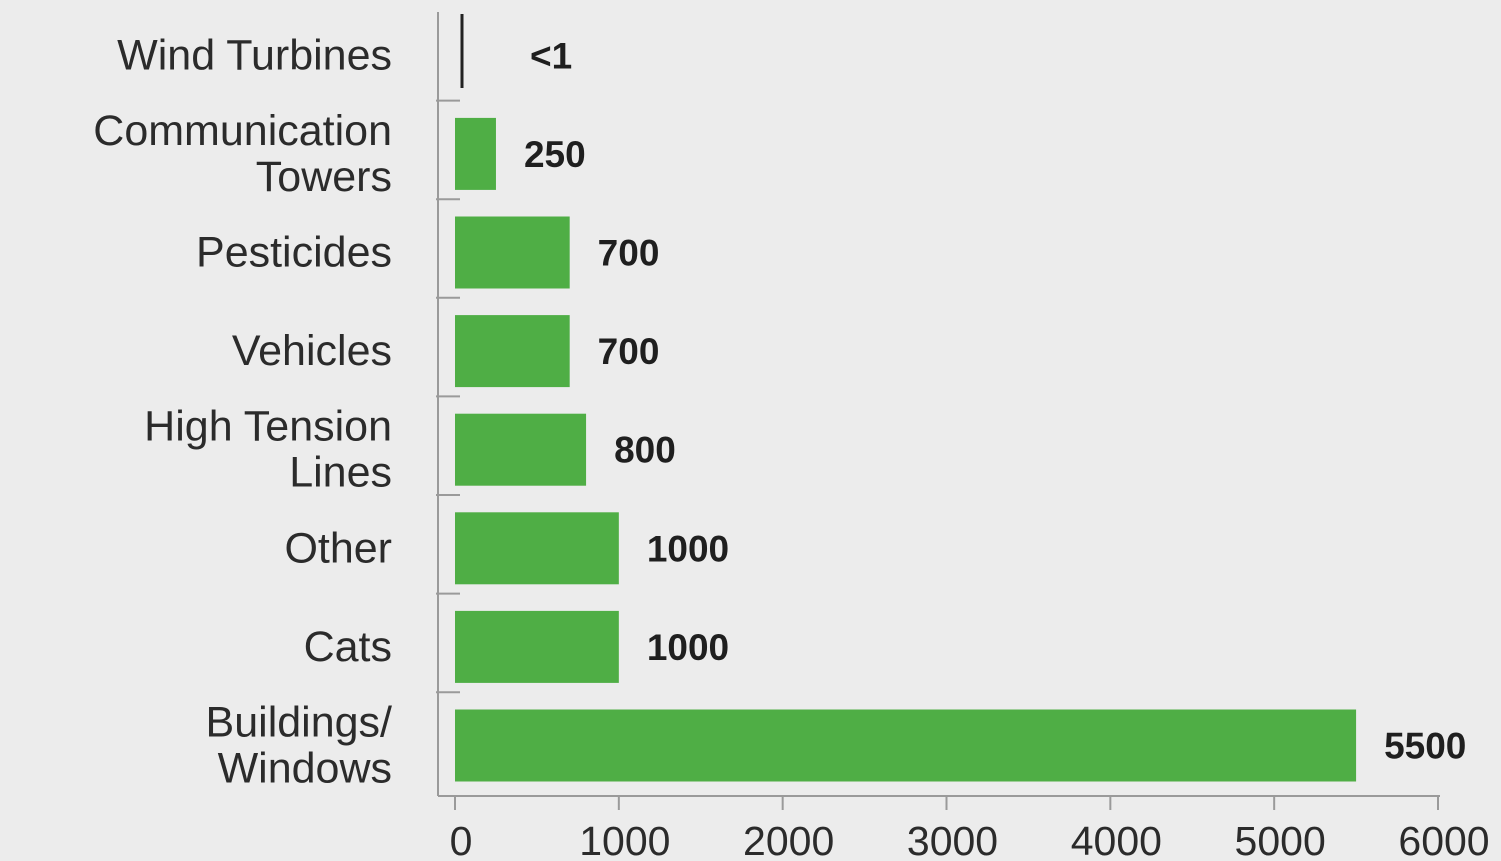  Describe the element at coordinates (254, 55) in the screenshot. I see `category-label: Wind Turbines` at that location.